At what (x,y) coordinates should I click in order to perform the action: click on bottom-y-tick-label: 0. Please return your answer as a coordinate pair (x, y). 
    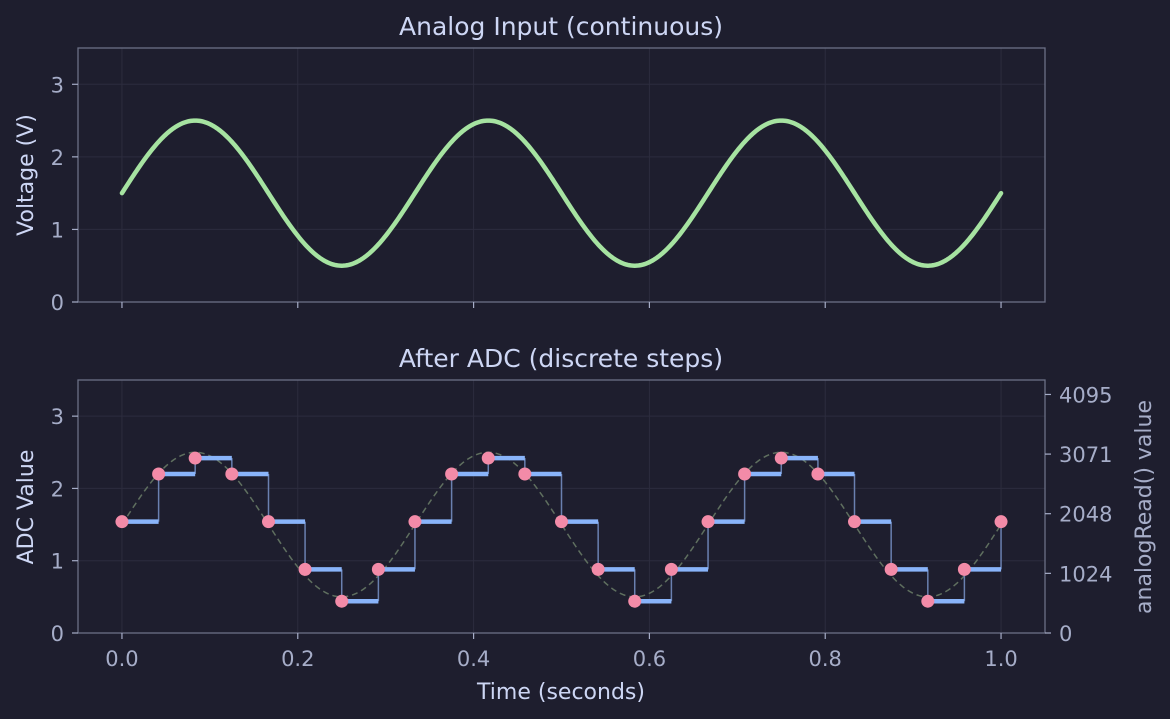
    Looking at the image, I should click on (57, 634).